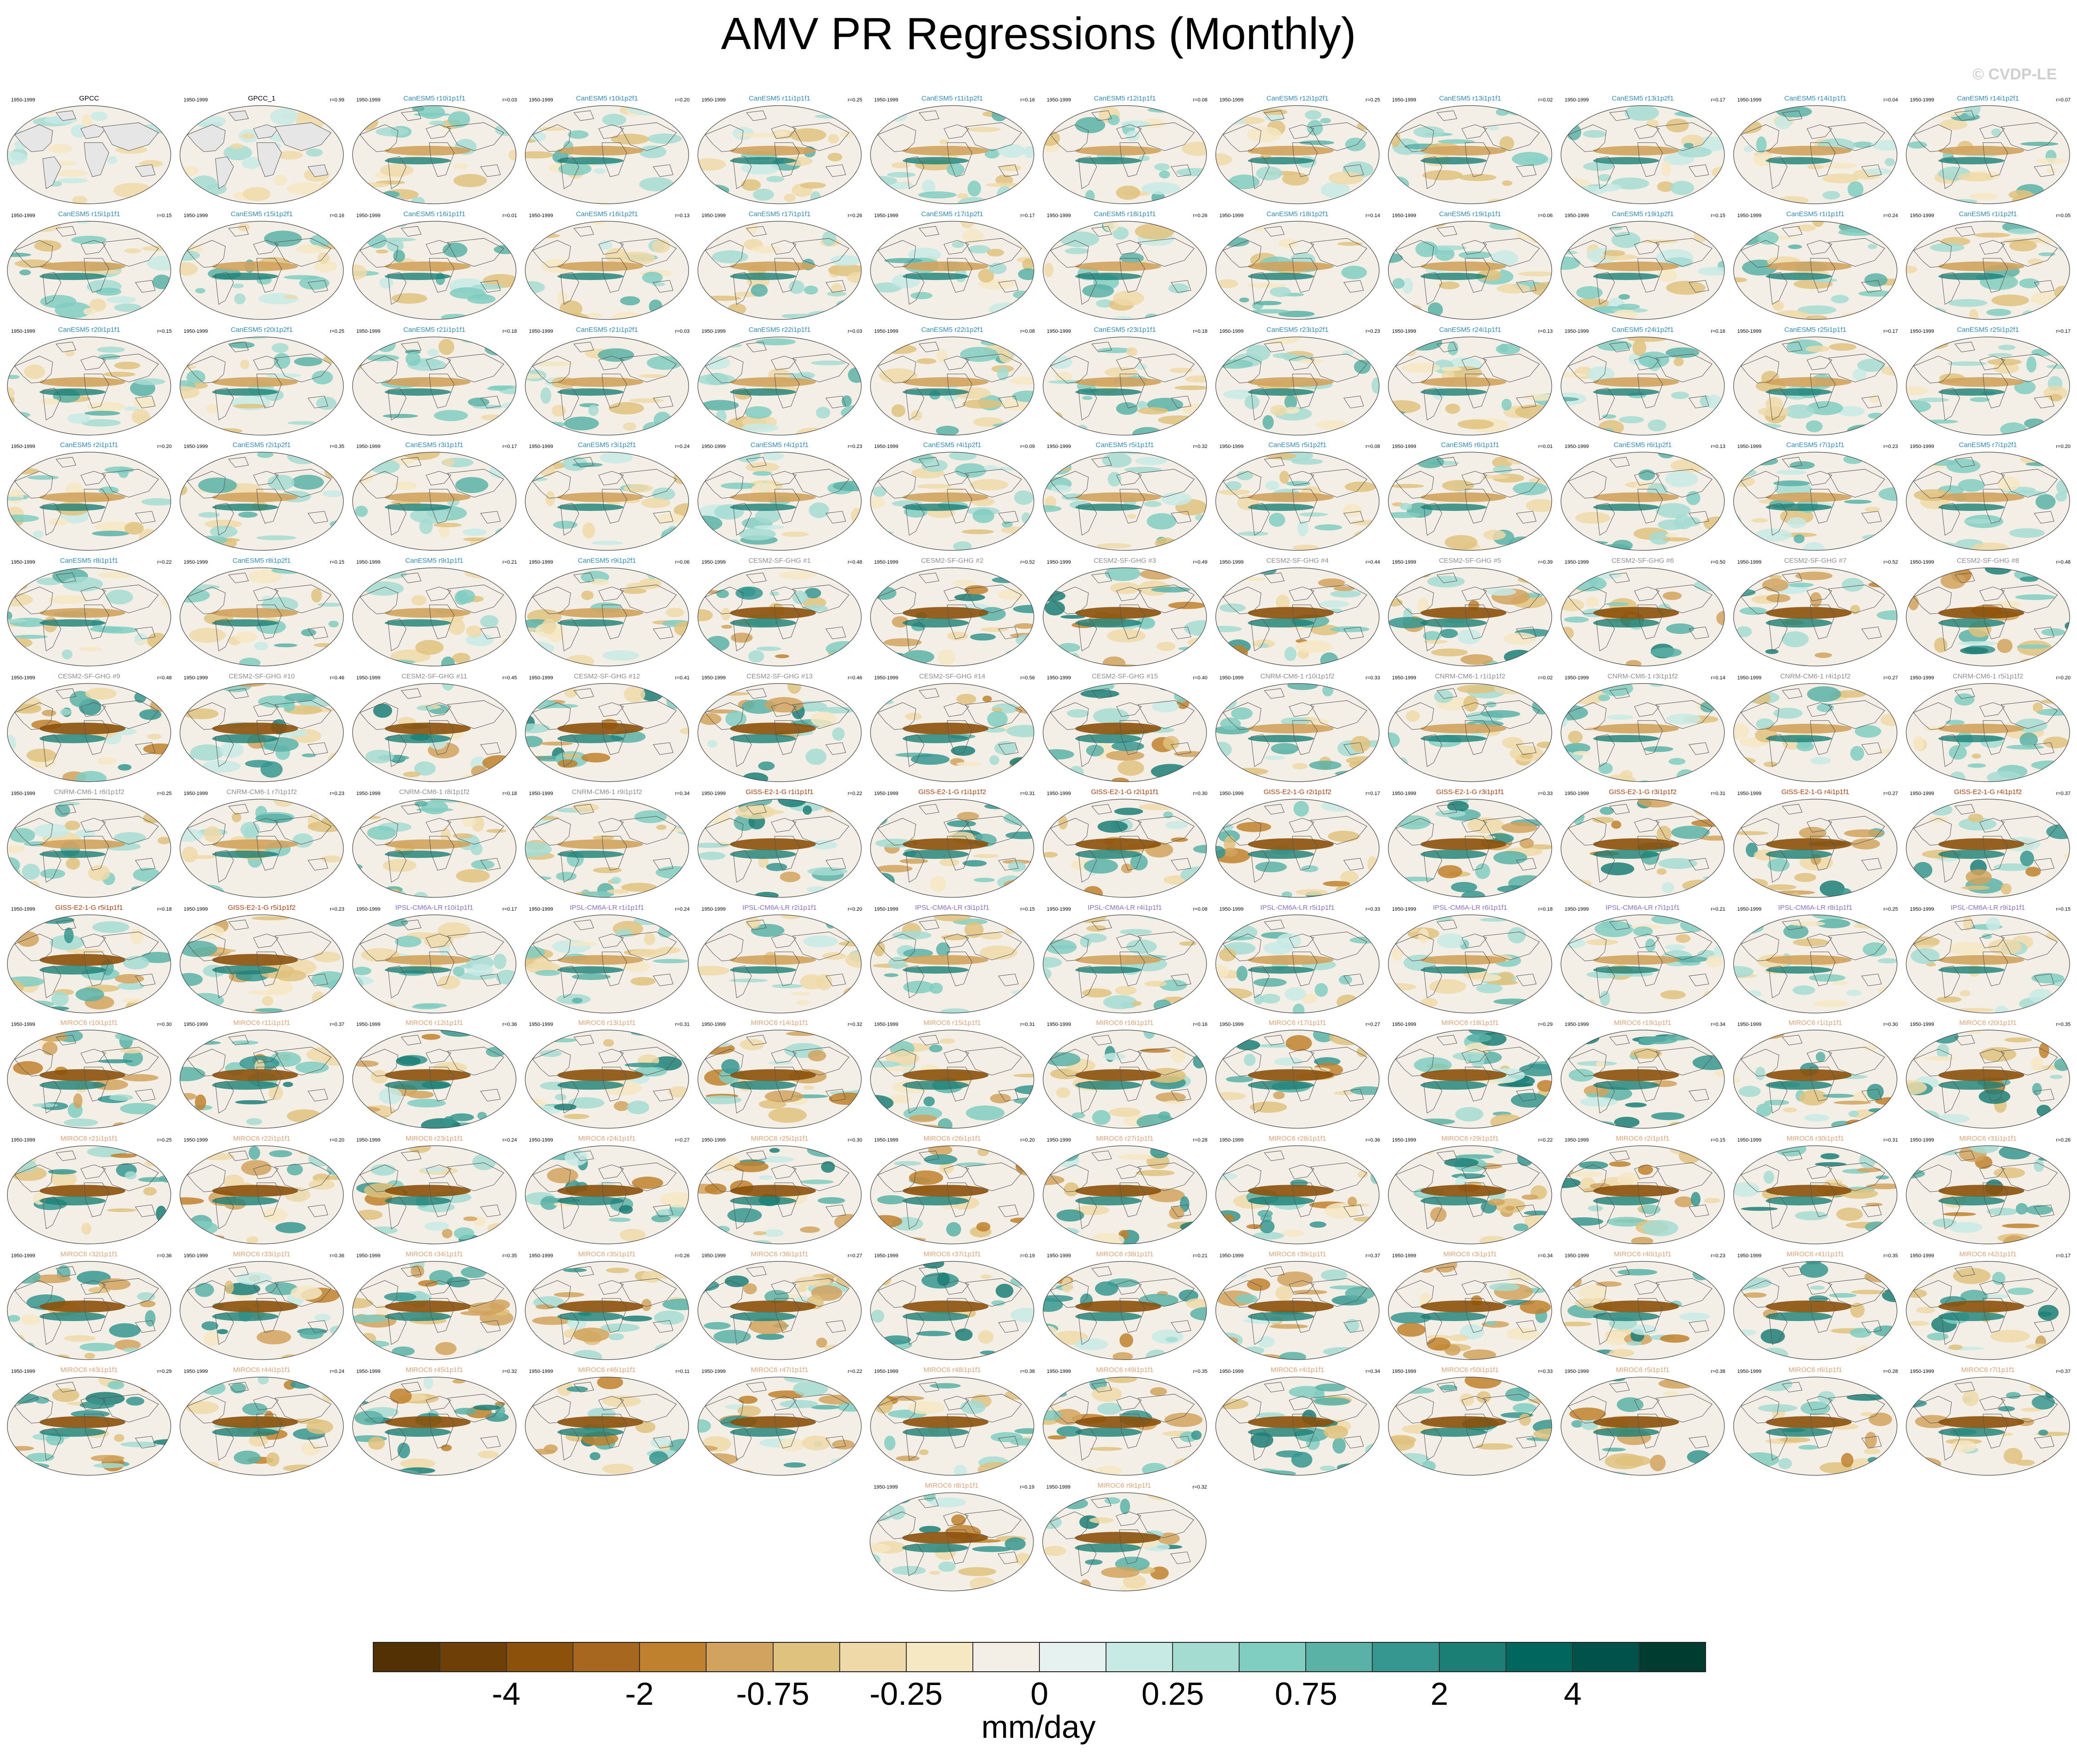 Image resolution: width=2077 pixels, height=1764 pixels. What do you see at coordinates (1891, 215) in the screenshot?
I see `panel-correlation: r=0.24` at bounding box center [1891, 215].